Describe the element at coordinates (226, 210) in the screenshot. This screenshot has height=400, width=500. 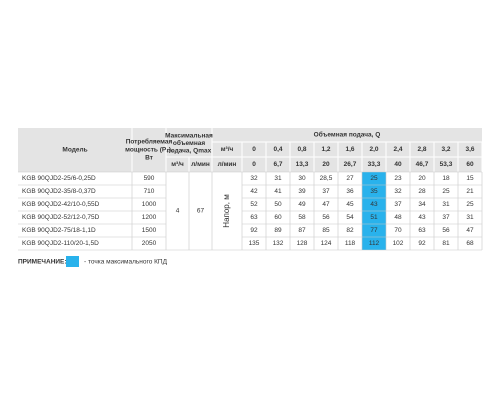
I see `head-label: Напор, м` at that location.